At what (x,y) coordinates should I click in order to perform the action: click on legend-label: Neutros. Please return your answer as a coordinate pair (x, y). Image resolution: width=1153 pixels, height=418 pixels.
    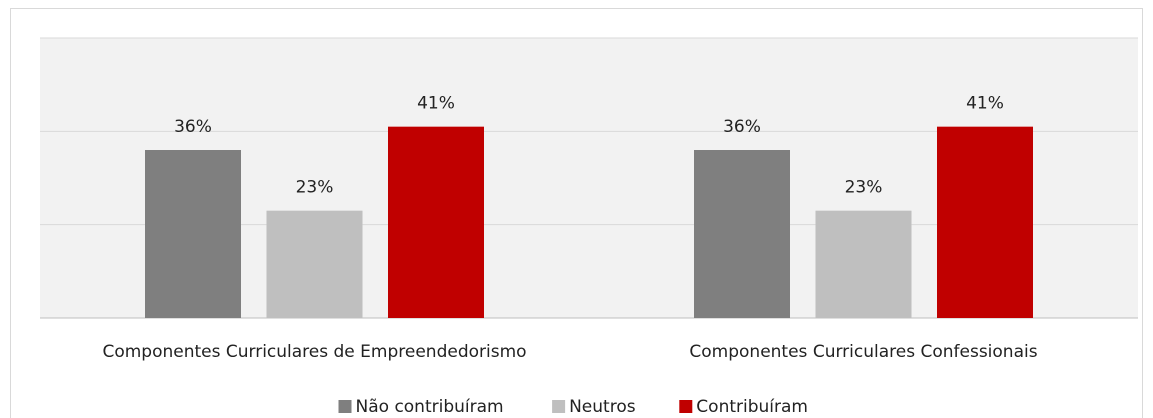
    Looking at the image, I should click on (602, 407).